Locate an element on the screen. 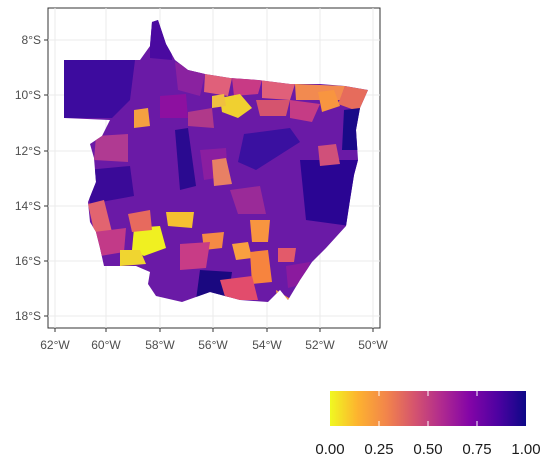 The image size is (550, 467). legend-tick-label: 0.00 is located at coordinates (329, 449).